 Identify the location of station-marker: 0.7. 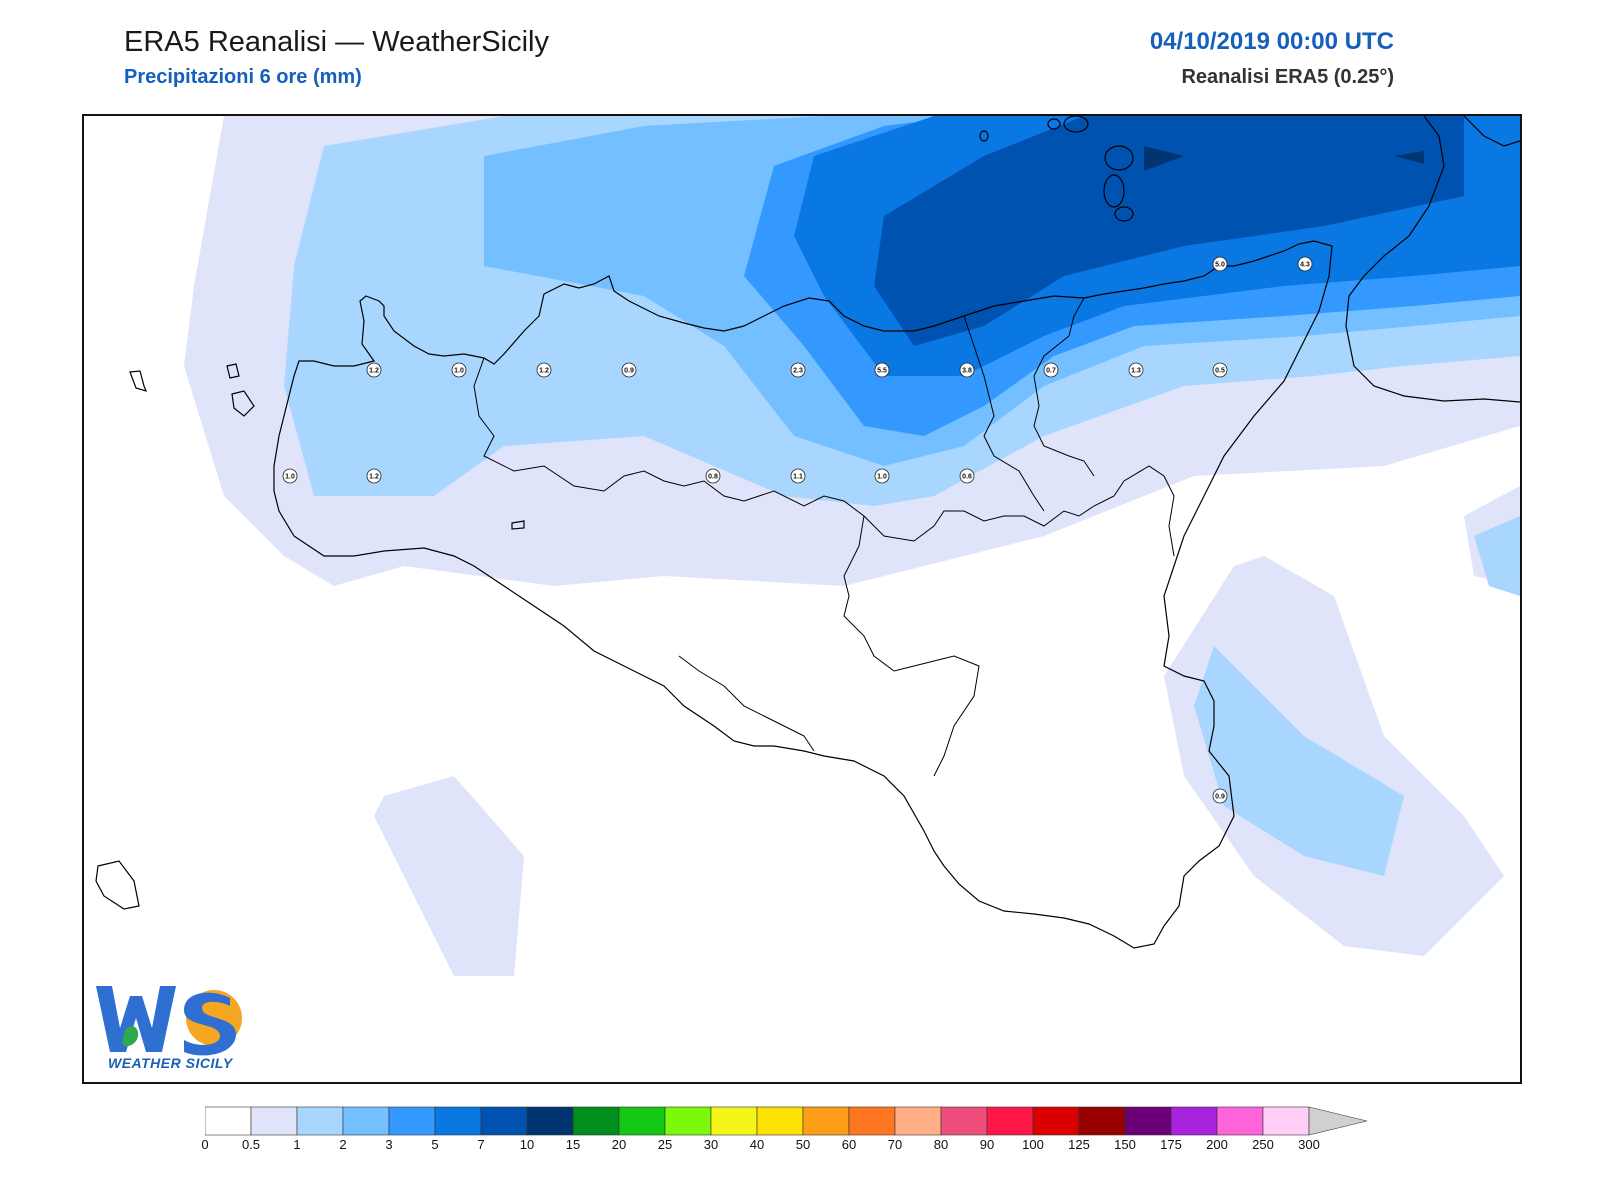
(1051, 370).